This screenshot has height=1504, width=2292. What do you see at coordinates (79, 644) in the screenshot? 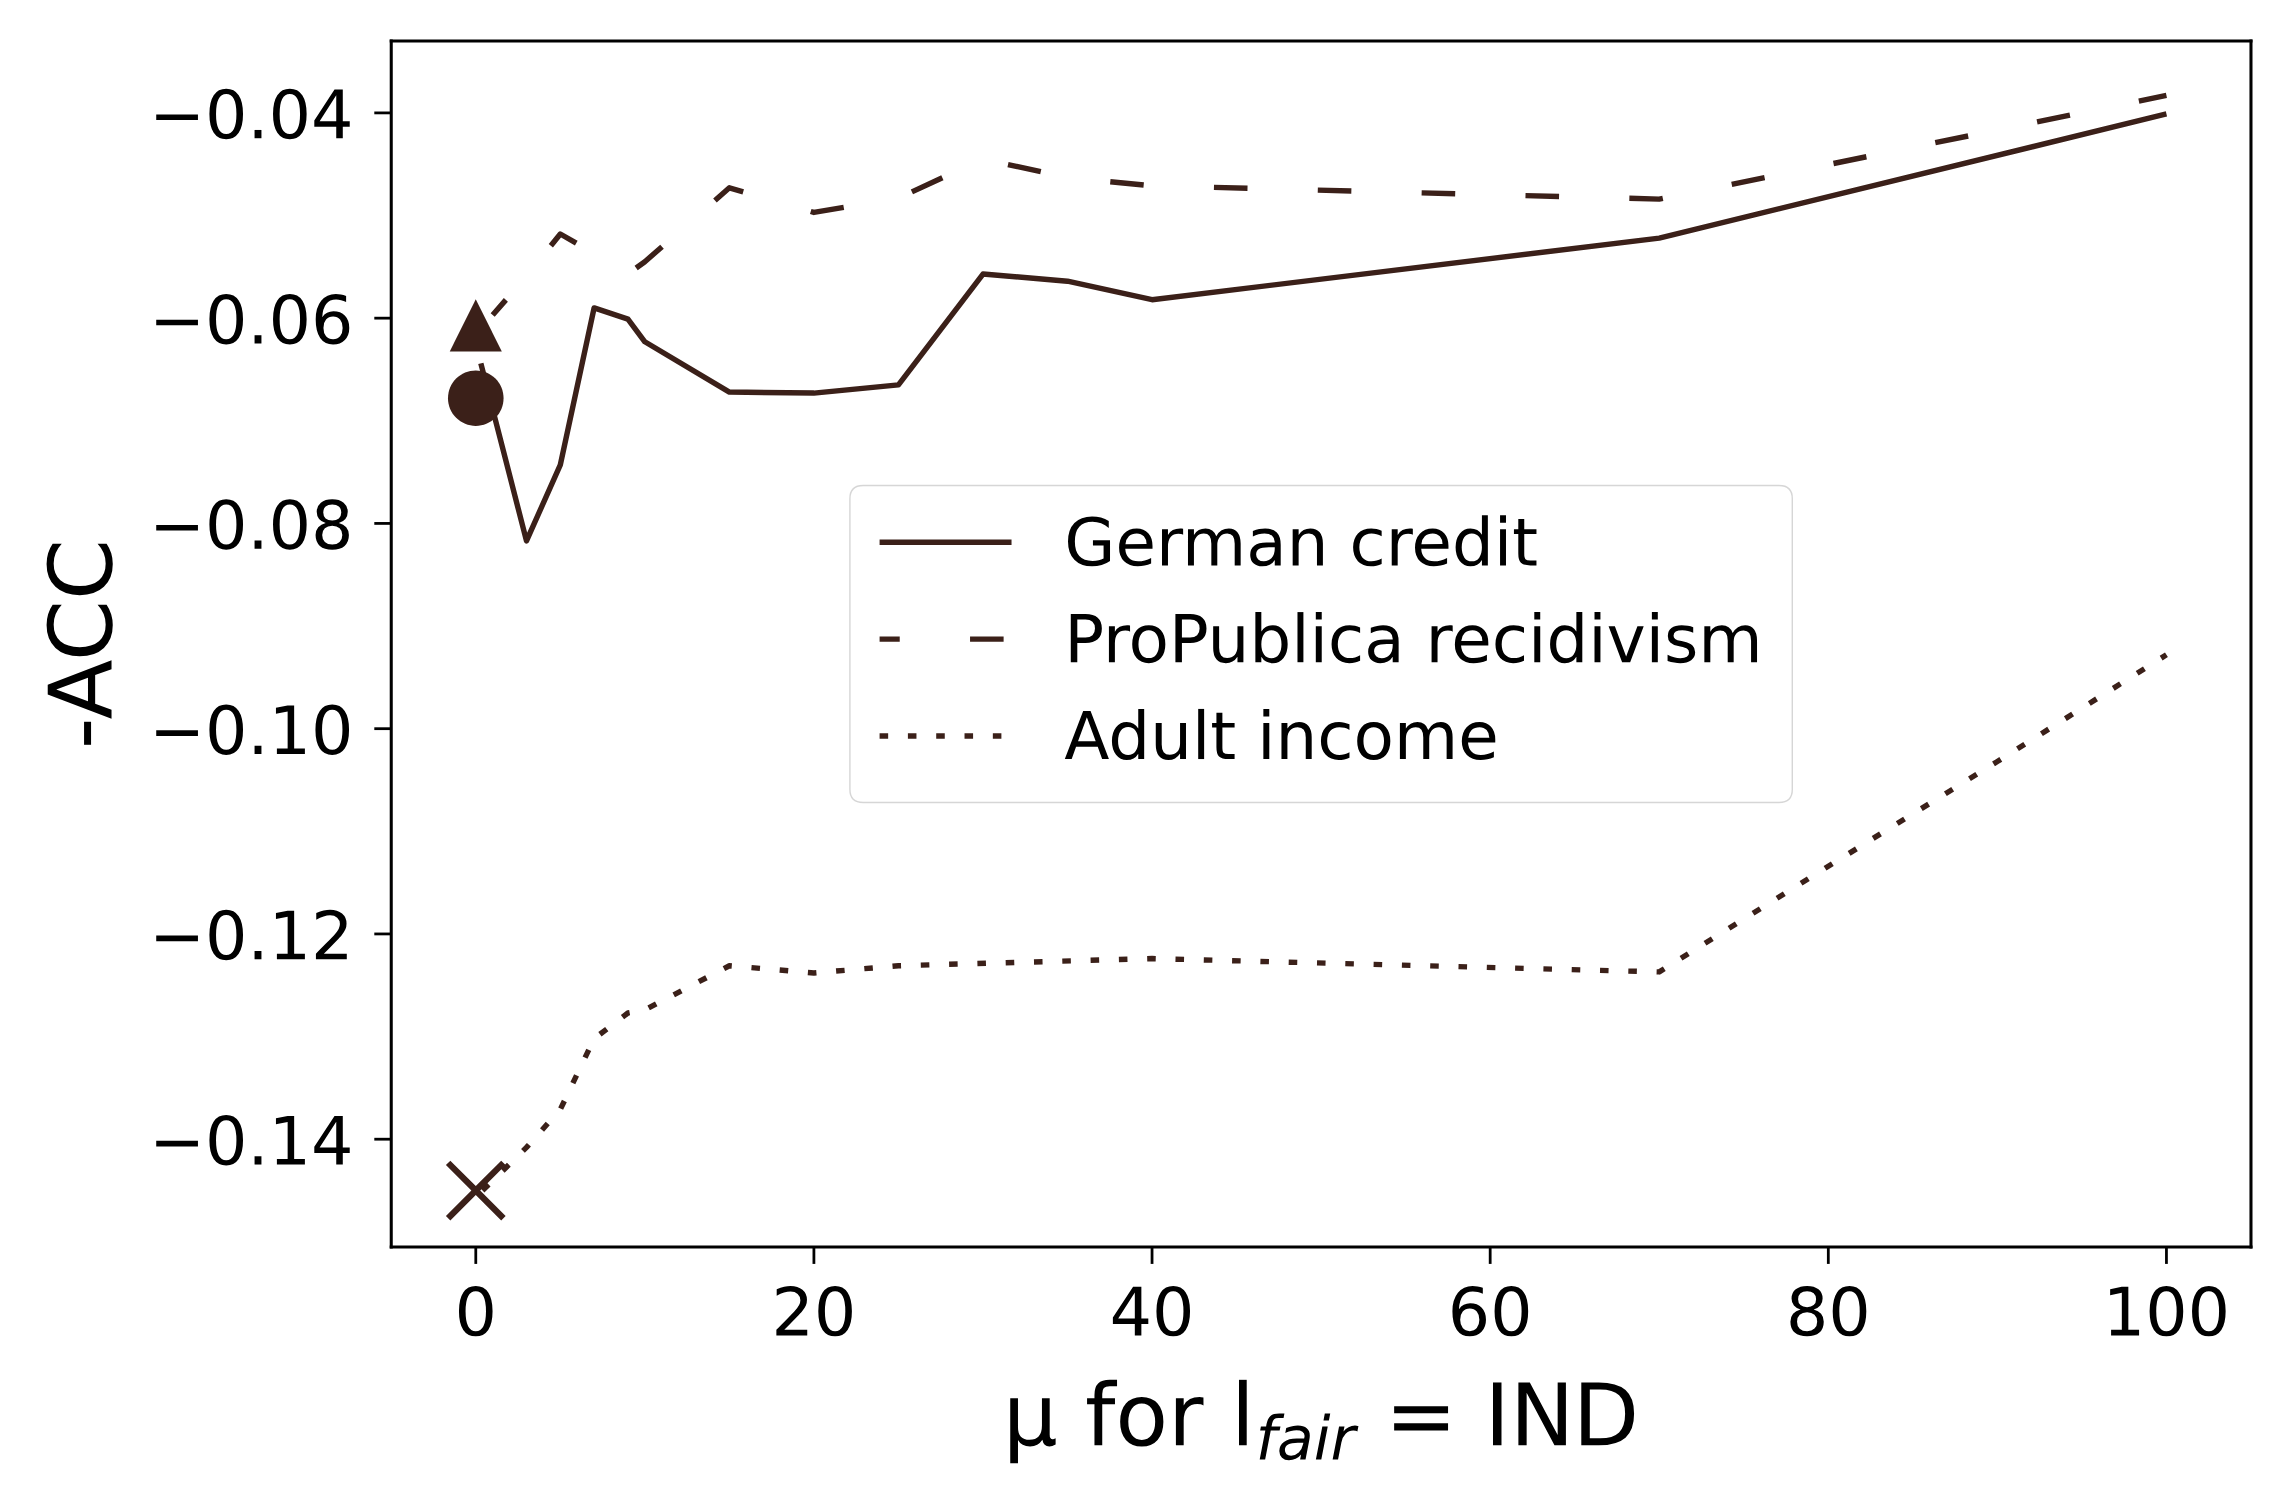
I see `y-axis-title: -ACC` at bounding box center [79, 644].